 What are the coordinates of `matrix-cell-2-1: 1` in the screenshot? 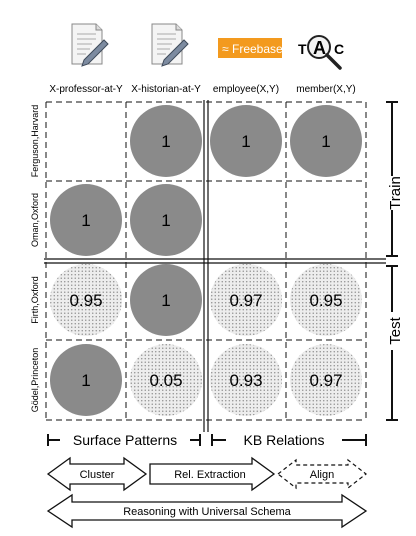 It's located at (166, 300).